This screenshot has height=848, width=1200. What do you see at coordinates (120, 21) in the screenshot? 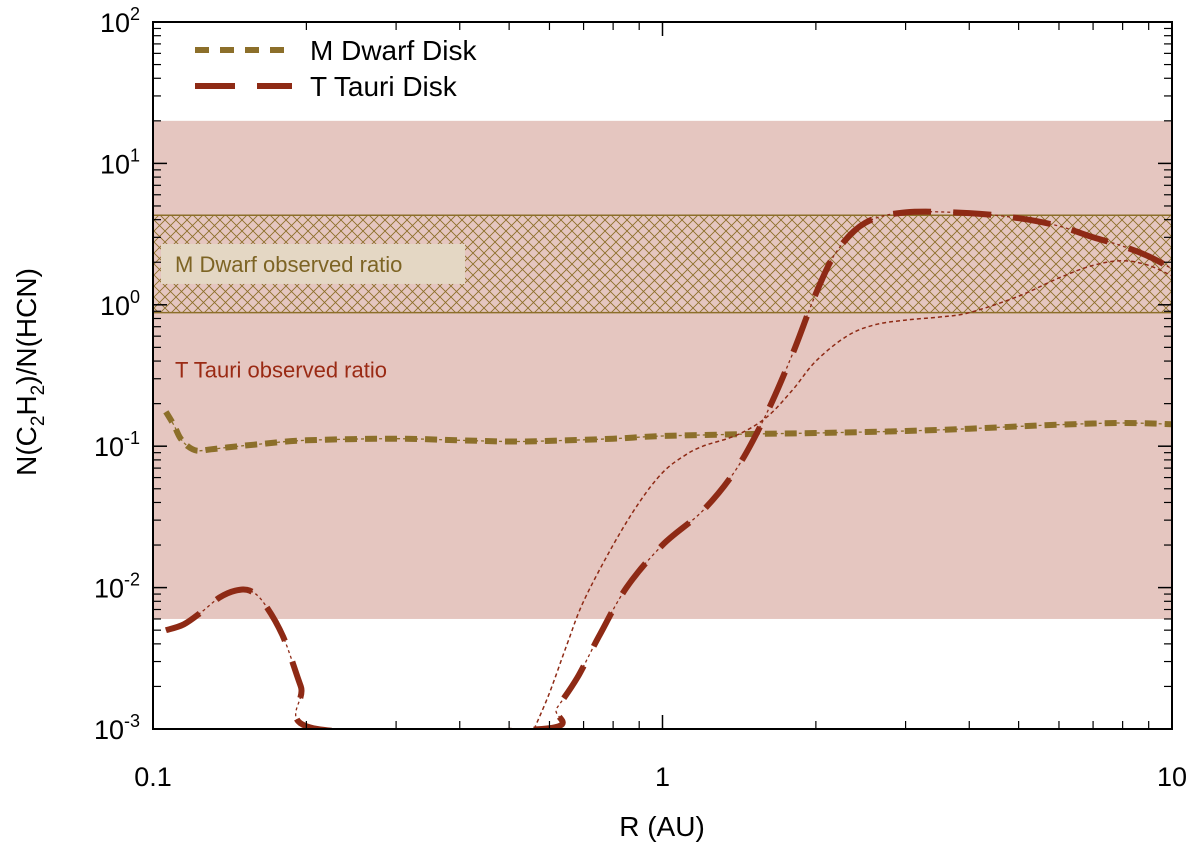
I see `y-tick-label: 10²` at bounding box center [120, 21].